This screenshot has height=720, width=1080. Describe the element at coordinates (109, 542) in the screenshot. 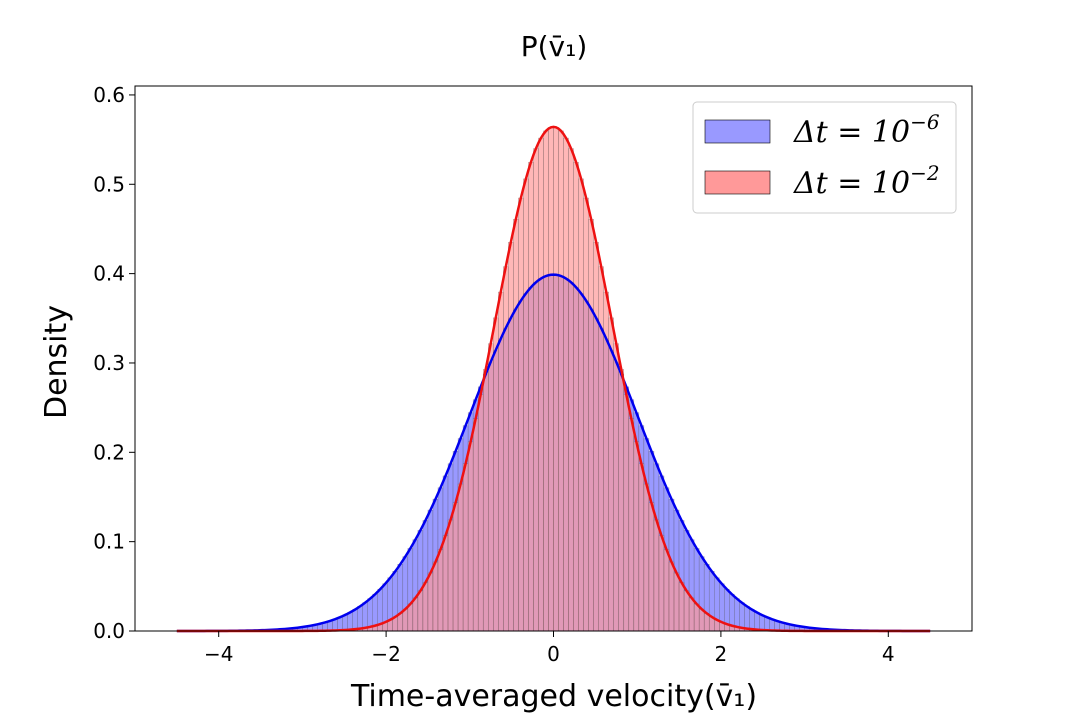

I see `y-tick-label: 0.1` at that location.